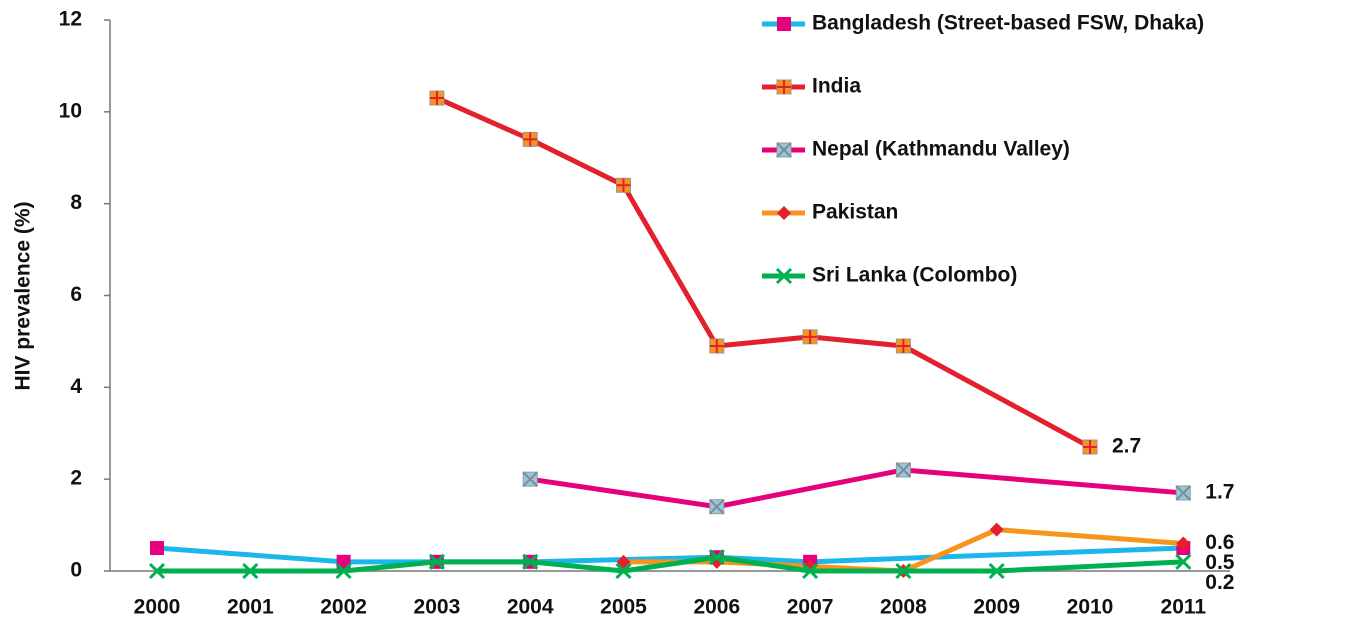 The image size is (1363, 624). What do you see at coordinates (1219, 542) in the screenshot?
I see `data-label: 0.6` at bounding box center [1219, 542].